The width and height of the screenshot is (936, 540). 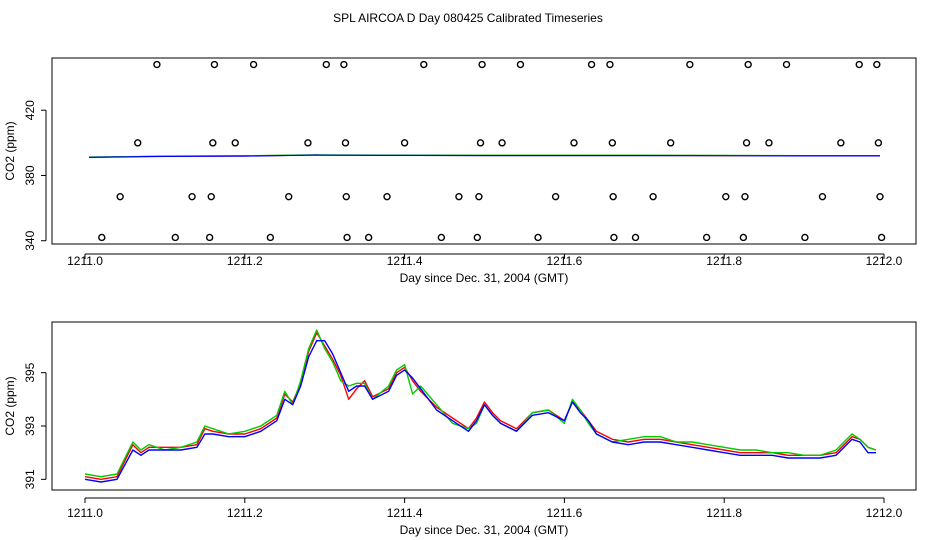 I want to click on top-x-tick-label: 1211.2, so click(x=245, y=261).